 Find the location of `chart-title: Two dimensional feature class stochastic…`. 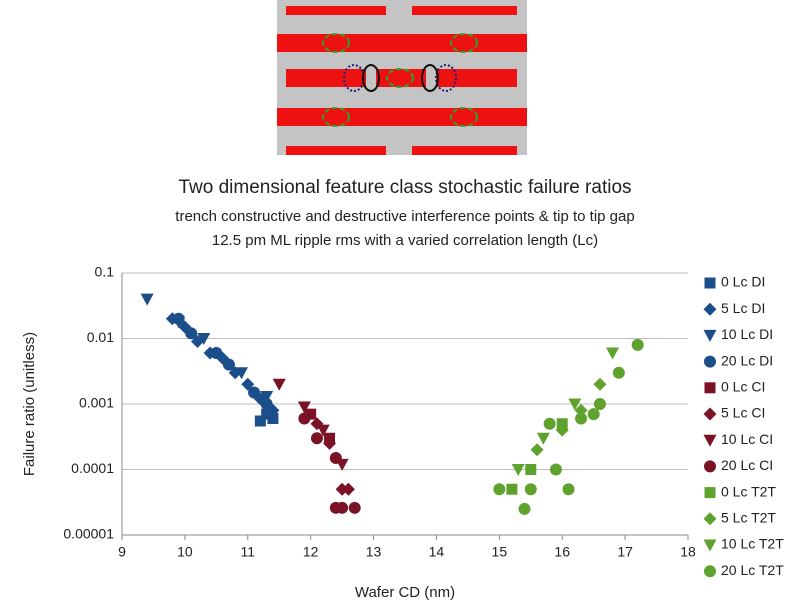

chart-title: Two dimensional feature class stochastic… is located at coordinates (404, 187).